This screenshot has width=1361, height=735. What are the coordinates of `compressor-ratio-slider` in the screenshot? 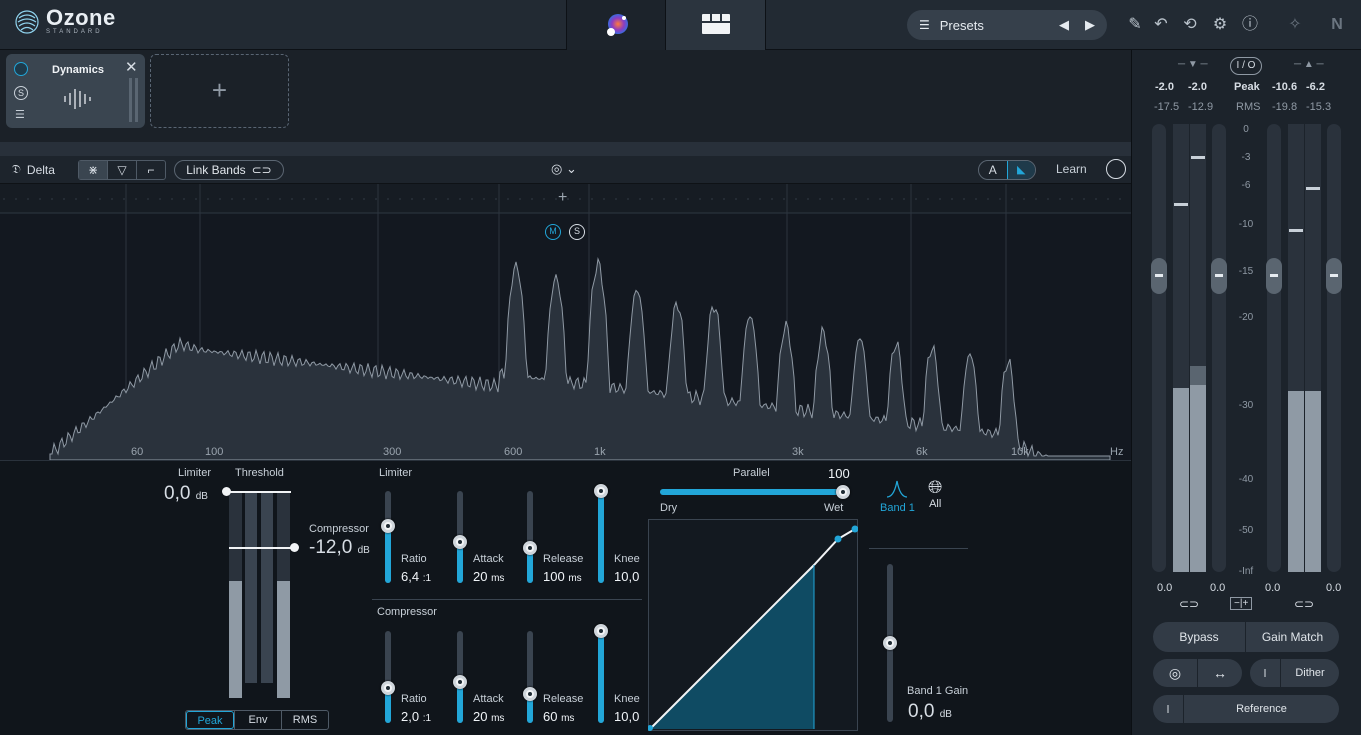 It's located at (388, 677).